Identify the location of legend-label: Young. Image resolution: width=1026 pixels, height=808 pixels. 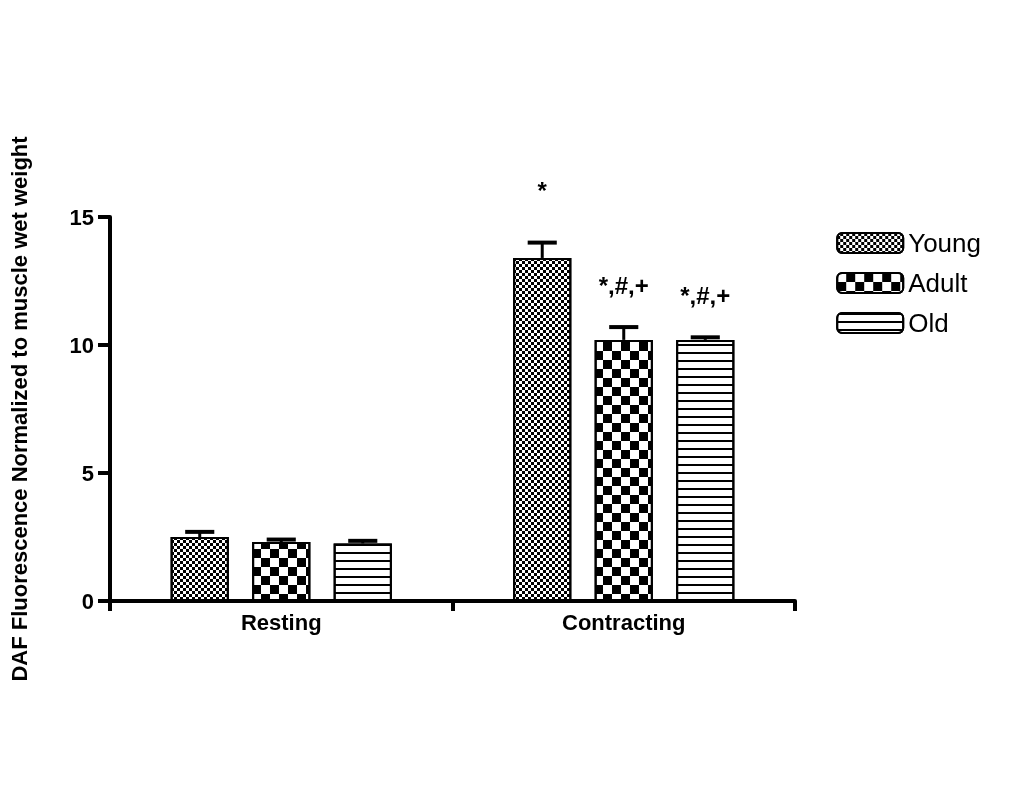
(944, 243).